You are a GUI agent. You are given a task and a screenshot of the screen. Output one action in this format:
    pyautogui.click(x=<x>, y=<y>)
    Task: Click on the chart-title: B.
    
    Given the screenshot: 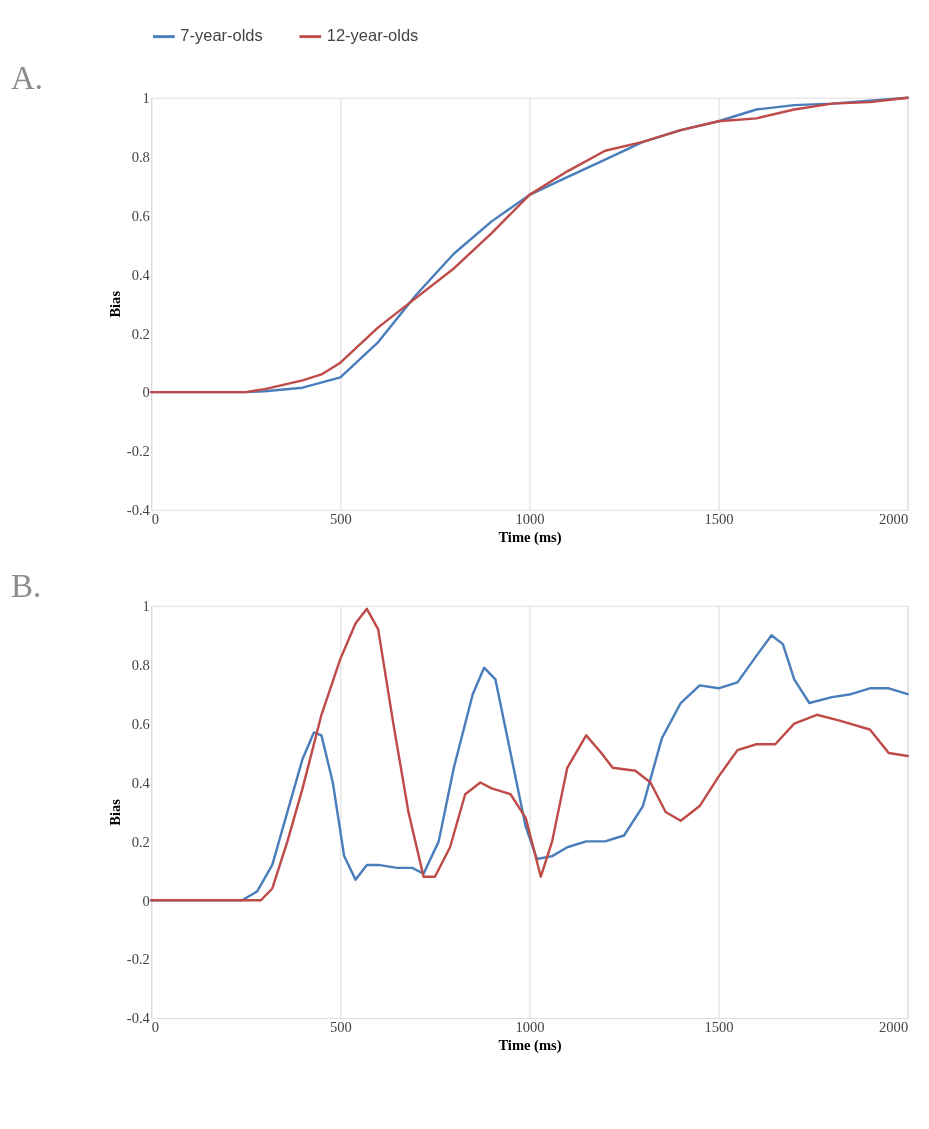 What is the action you would take?
    pyautogui.click(x=26, y=586)
    